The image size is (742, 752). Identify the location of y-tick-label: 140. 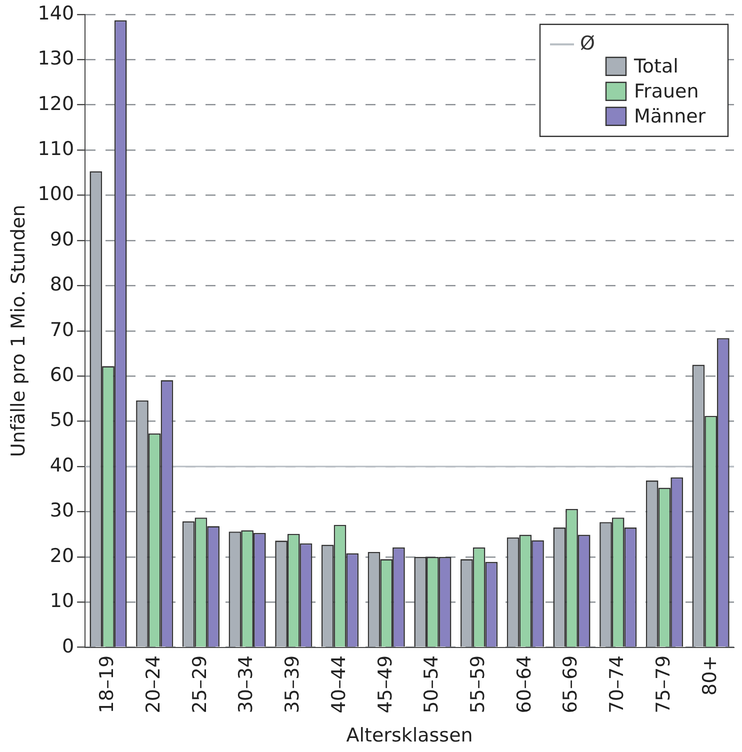
(56, 13).